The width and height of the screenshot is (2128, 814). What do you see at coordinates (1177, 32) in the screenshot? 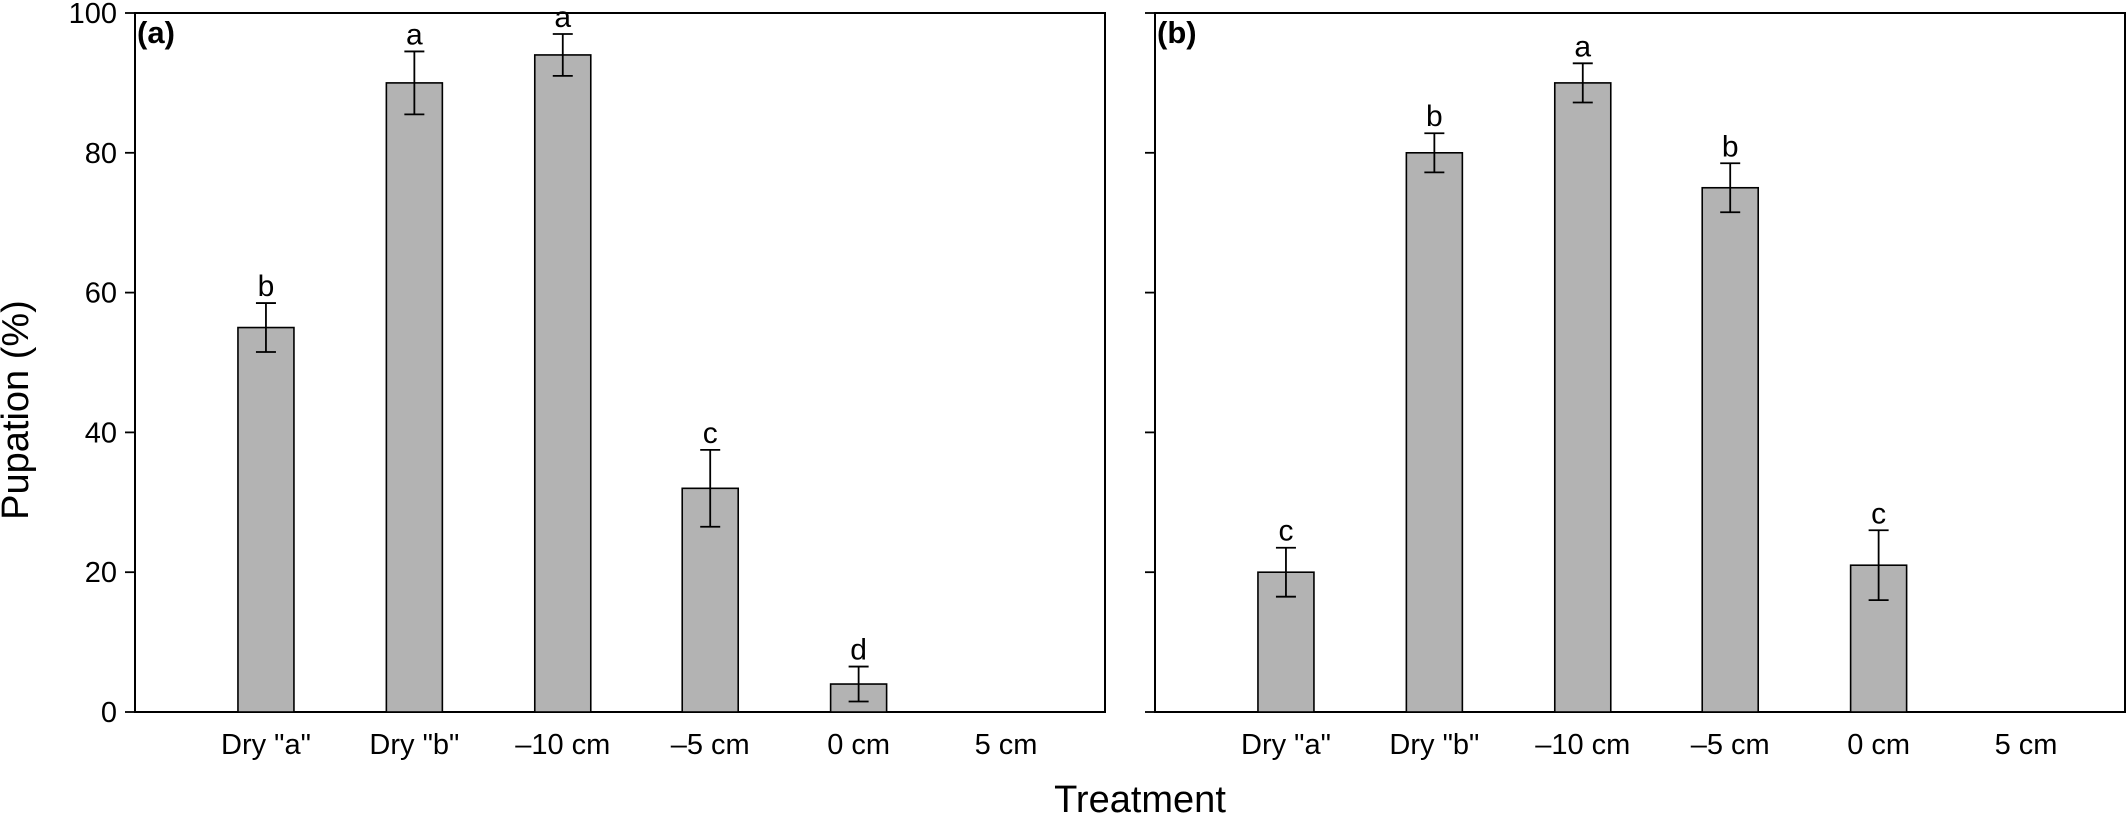
I see `panel-label-b: (b)` at bounding box center [1177, 32].